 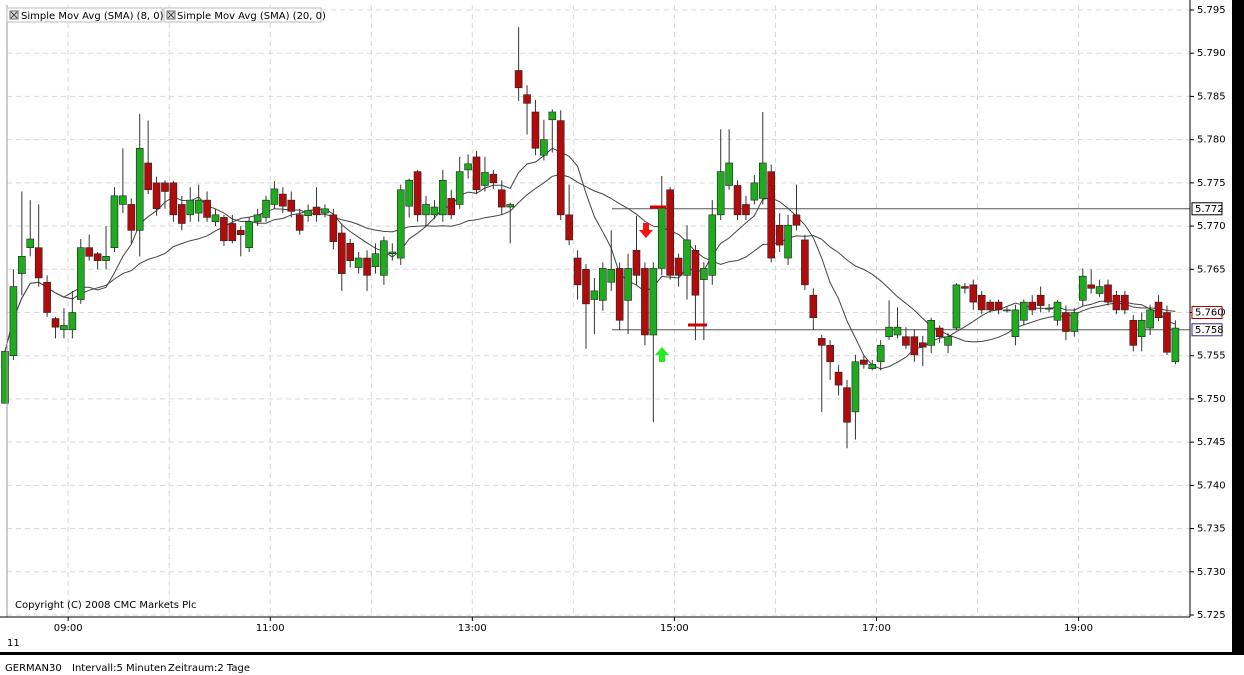 I want to click on x-axis-date: 11, so click(x=13, y=643).